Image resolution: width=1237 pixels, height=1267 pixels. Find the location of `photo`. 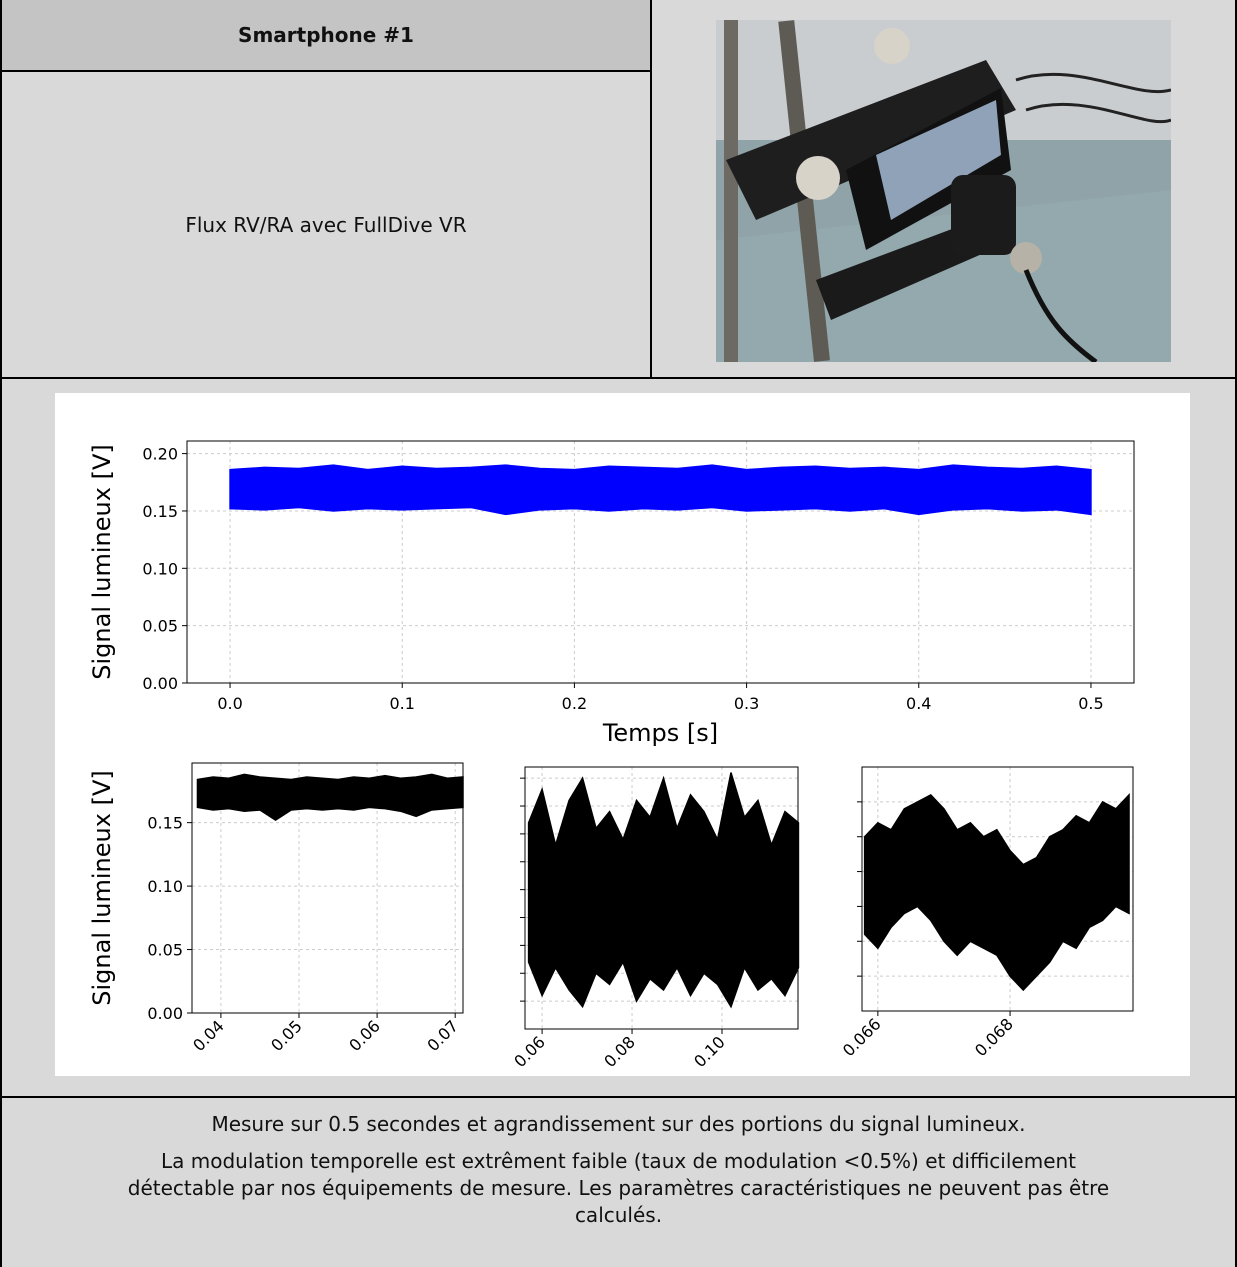

photo is located at coordinates (943, 191).